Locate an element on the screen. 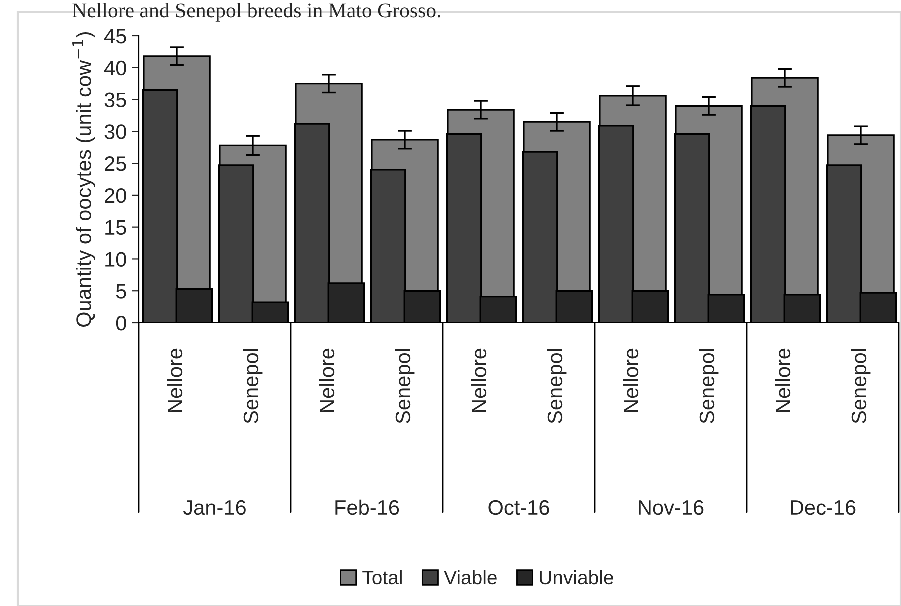 This screenshot has width=901, height=606. y-tick-label: 30 is located at coordinates (115, 132).